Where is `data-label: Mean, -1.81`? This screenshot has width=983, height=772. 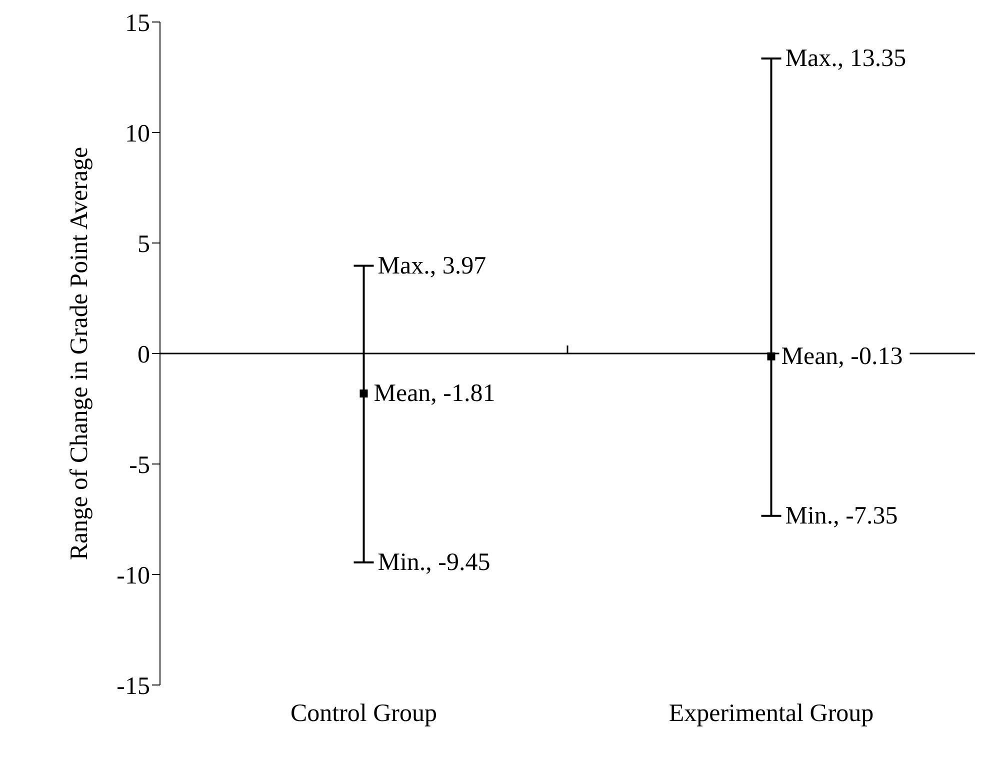
data-label: Mean, -1.81 is located at coordinates (435, 393).